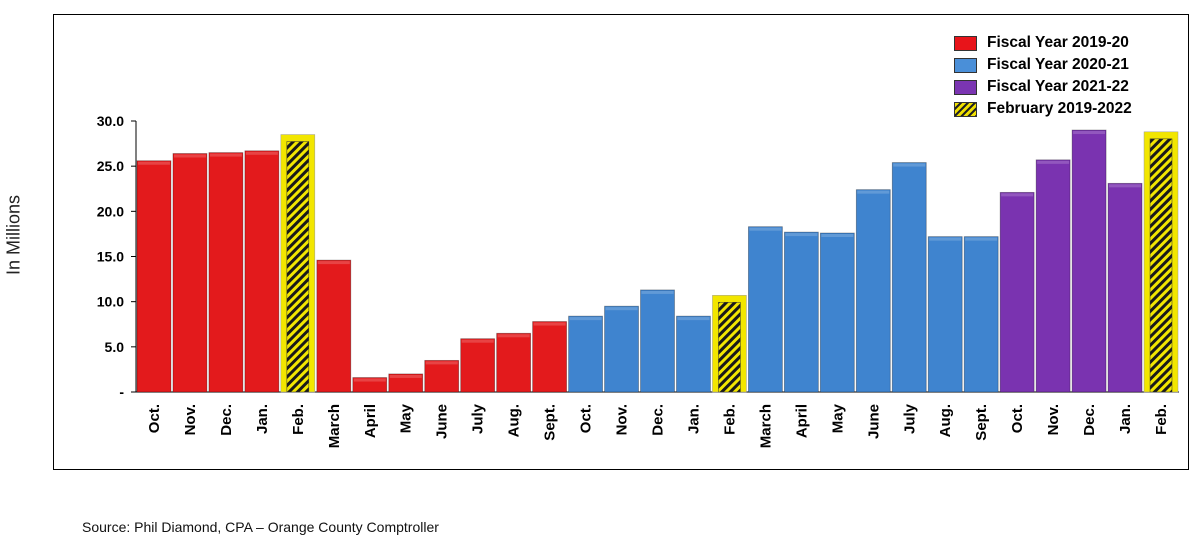 This screenshot has height=541, width=1200. I want to click on y-axis-title: In Millions, so click(14, 235).